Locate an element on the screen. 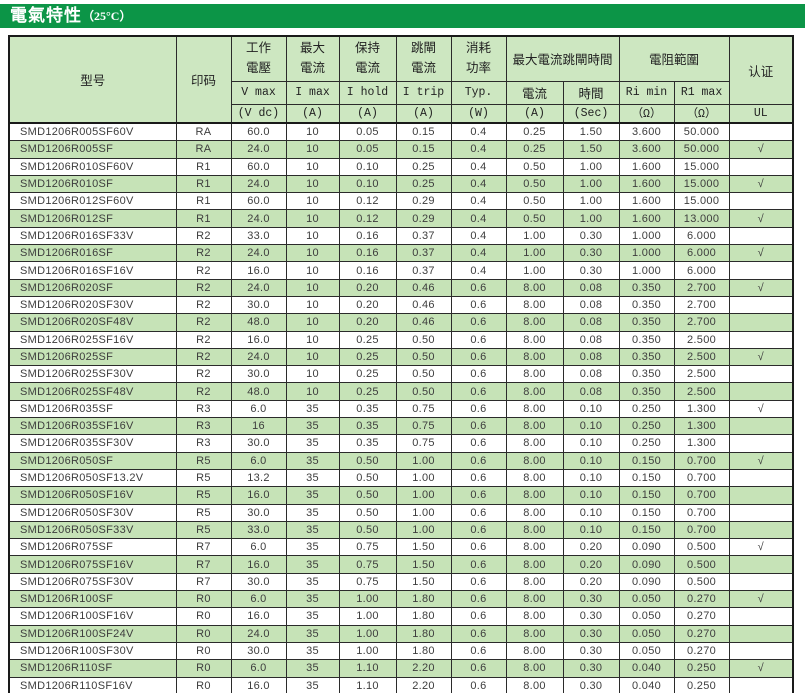 The height and width of the screenshot is (693, 805). model-cell: SMD1206R050SF30V is located at coordinates (92, 512).